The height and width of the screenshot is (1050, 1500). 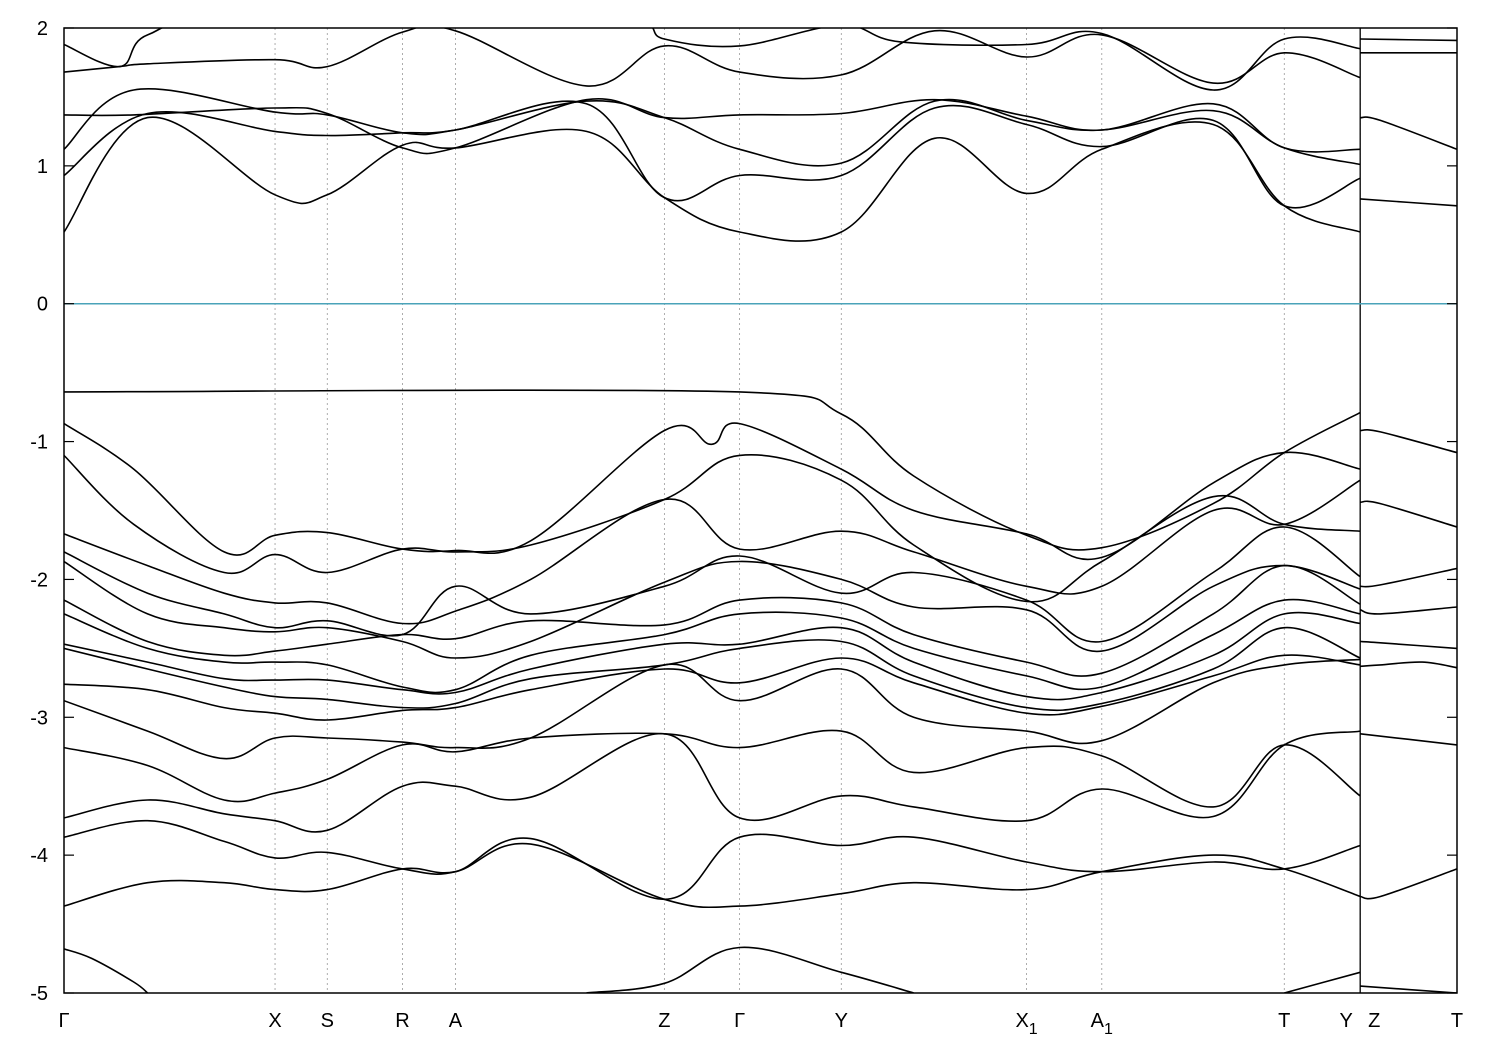 I want to click on y-tick-label: -5, so click(x=39, y=994).